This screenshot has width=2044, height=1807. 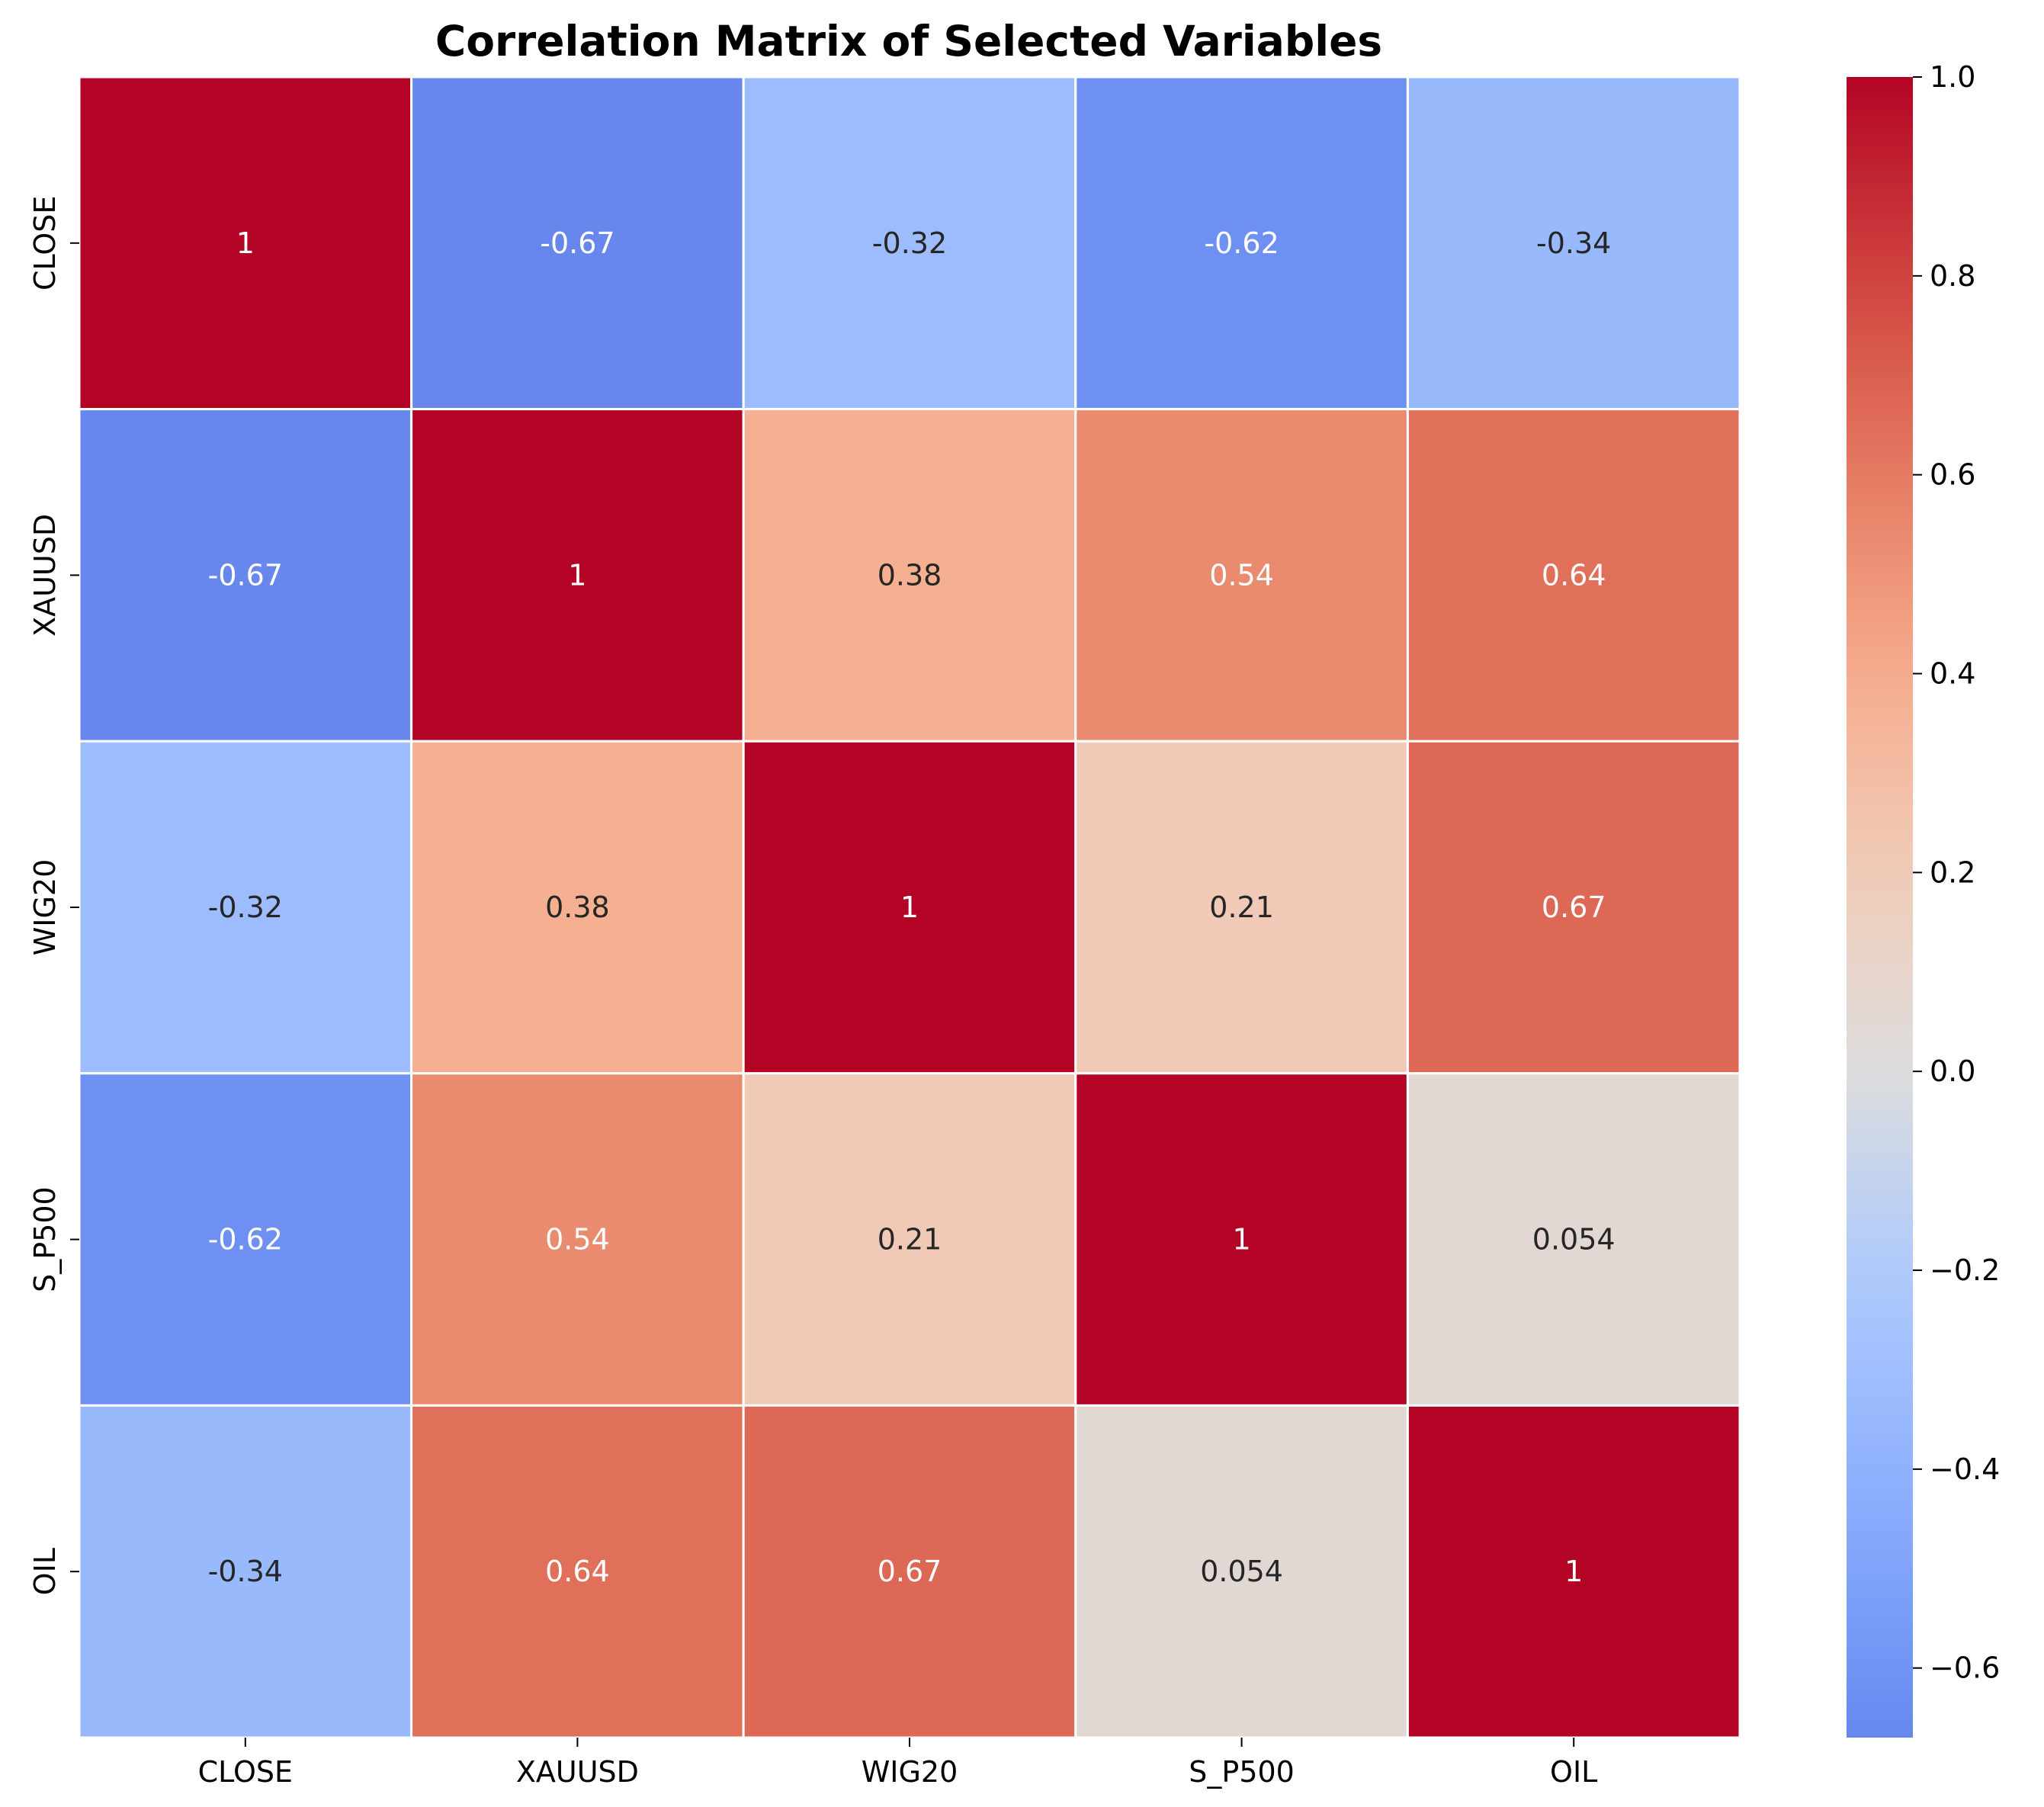 What do you see at coordinates (45, 1239) in the screenshot?
I see `y-tick-label: S_P500` at bounding box center [45, 1239].